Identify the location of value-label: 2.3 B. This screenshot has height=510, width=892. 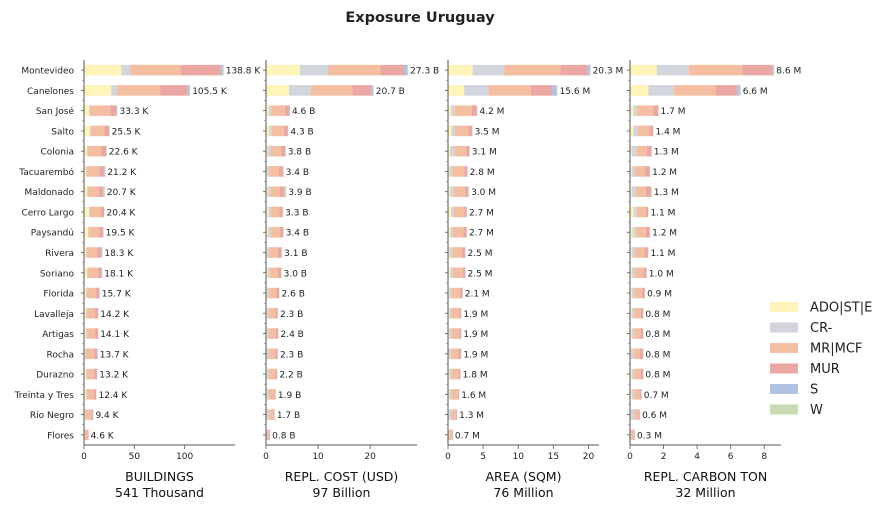
(291, 355).